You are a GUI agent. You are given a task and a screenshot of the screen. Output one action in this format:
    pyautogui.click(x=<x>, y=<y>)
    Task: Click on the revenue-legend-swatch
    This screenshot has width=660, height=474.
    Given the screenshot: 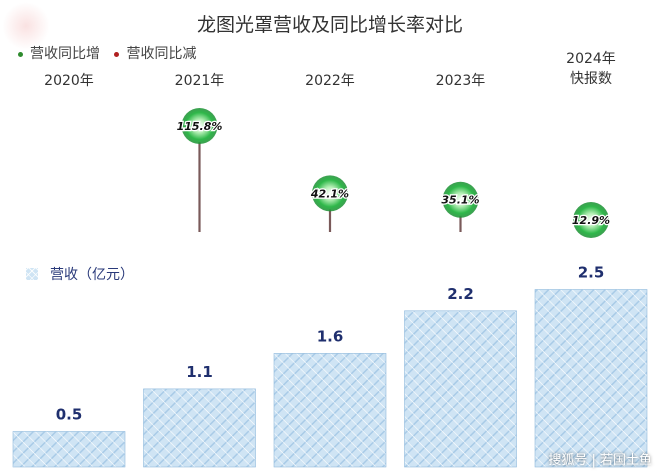 What is the action you would take?
    pyautogui.click(x=32, y=274)
    